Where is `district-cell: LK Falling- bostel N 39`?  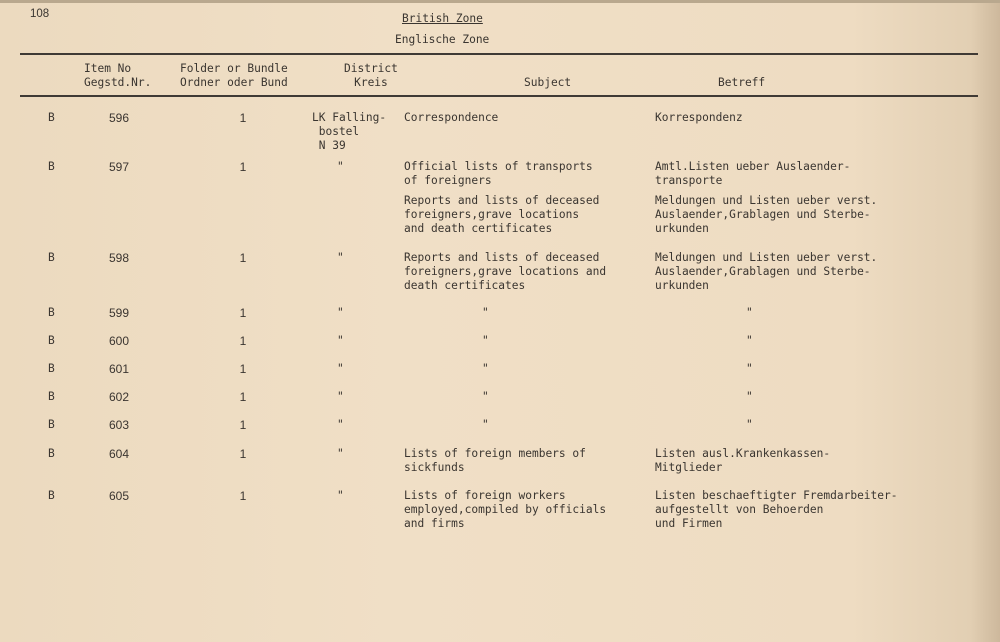
district-cell: LK Falling- bostel N 39 is located at coordinates (349, 131).